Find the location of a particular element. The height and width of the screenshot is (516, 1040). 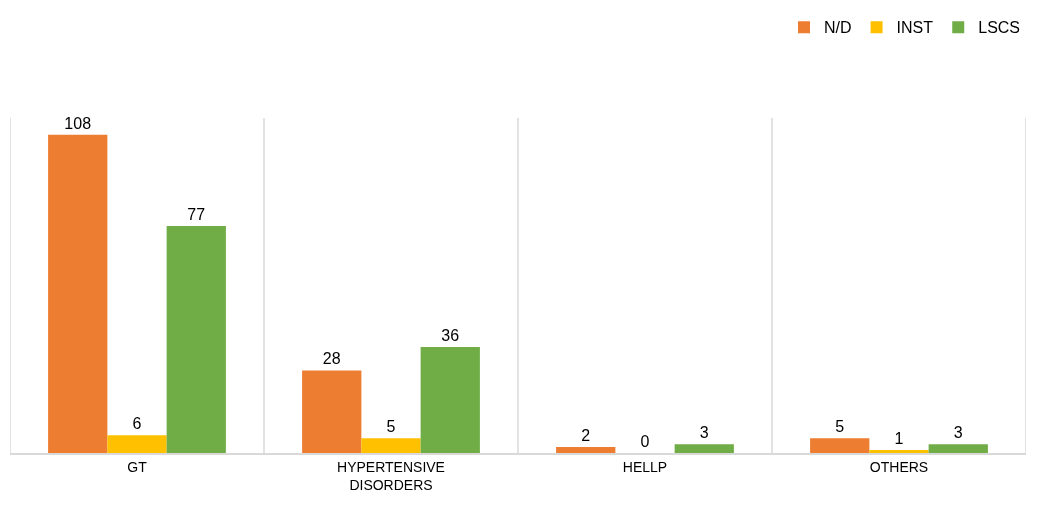

data-label: 2 is located at coordinates (586, 436).